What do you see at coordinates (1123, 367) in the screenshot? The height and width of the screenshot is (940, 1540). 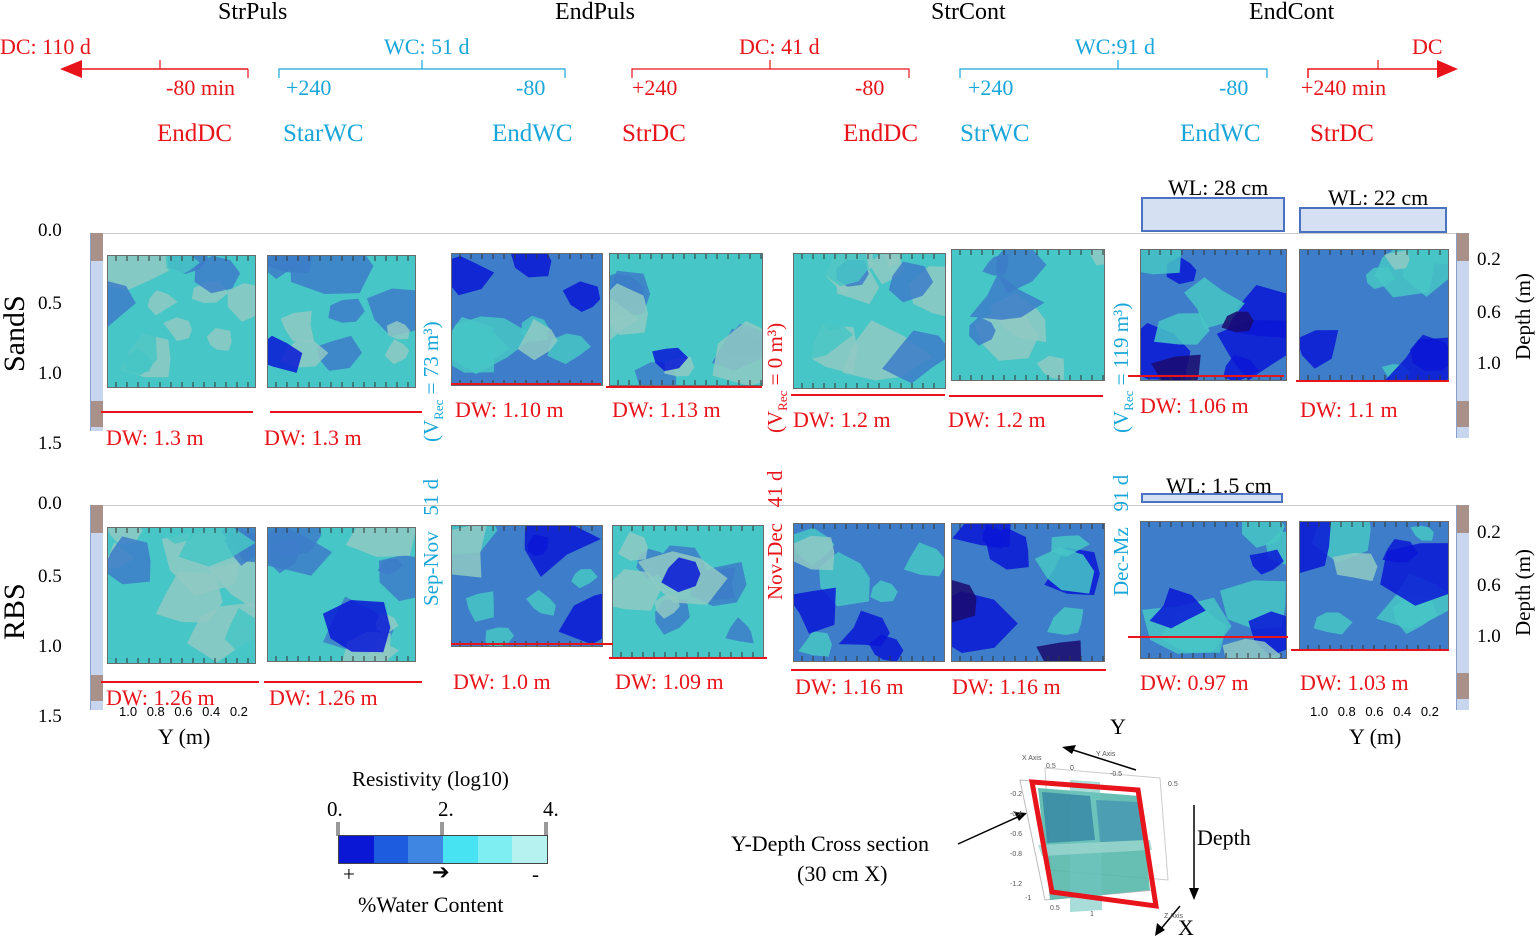 I see `recharge-volume-label: (VRec = 119 m³)` at bounding box center [1123, 367].